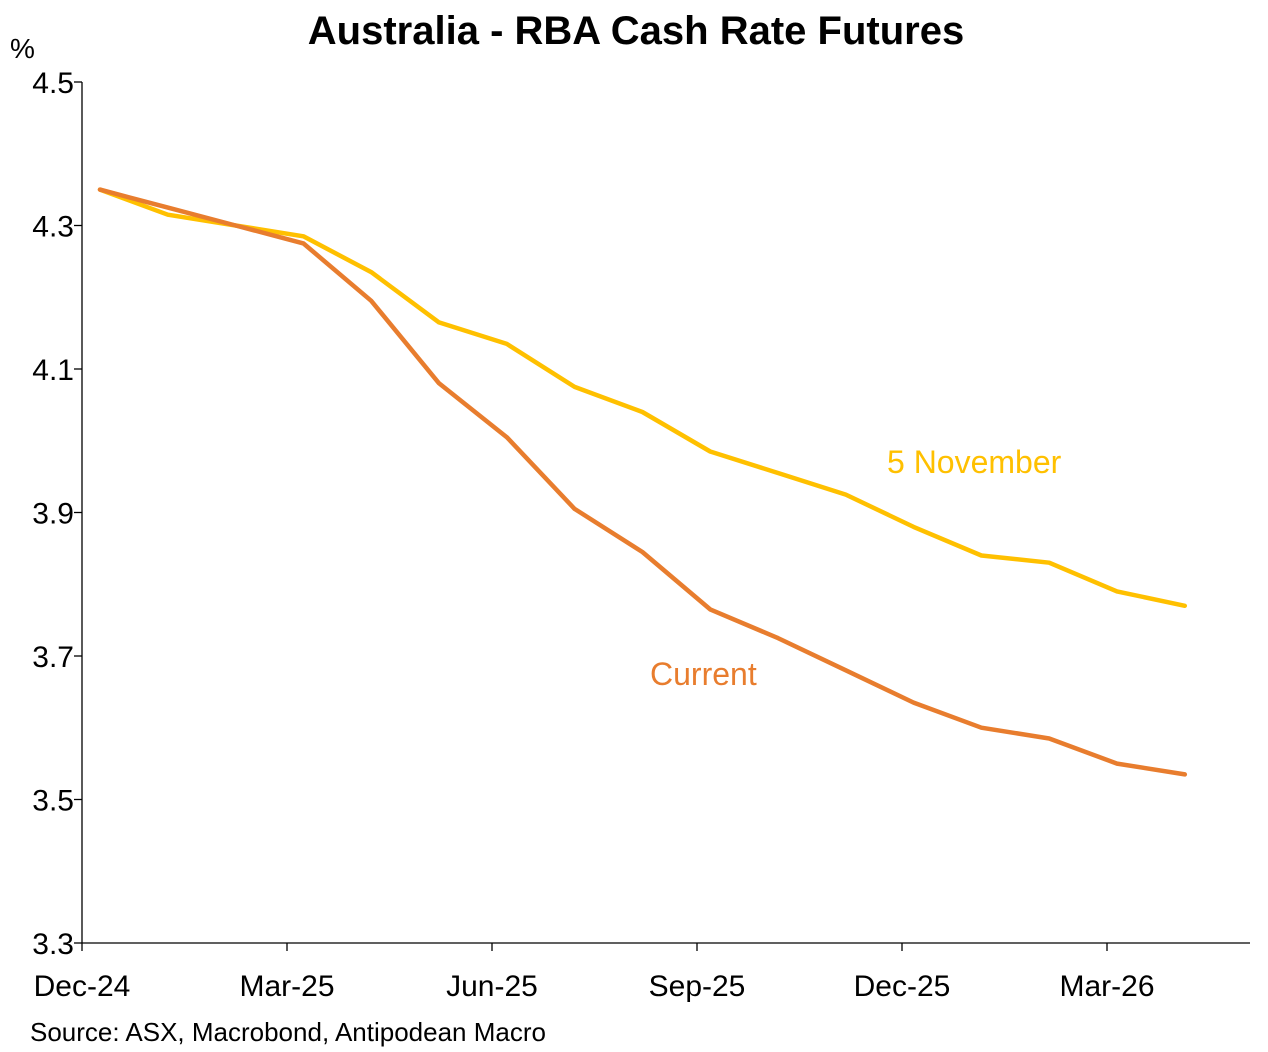 Image resolution: width=1268 pixels, height=1052 pixels. I want to click on x-tick-label: Dec-24, so click(82, 986).